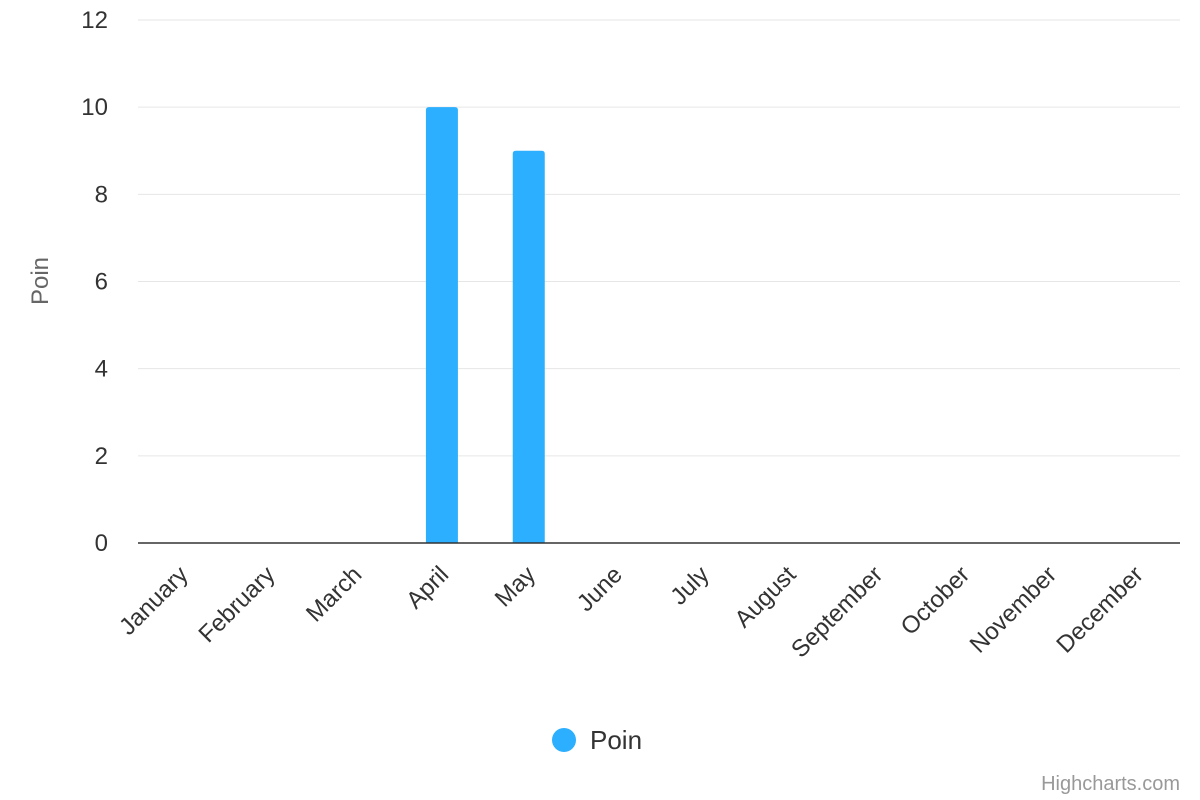 The width and height of the screenshot is (1200, 800). Describe the element at coordinates (564, 740) in the screenshot. I see `legend-symbol` at that location.